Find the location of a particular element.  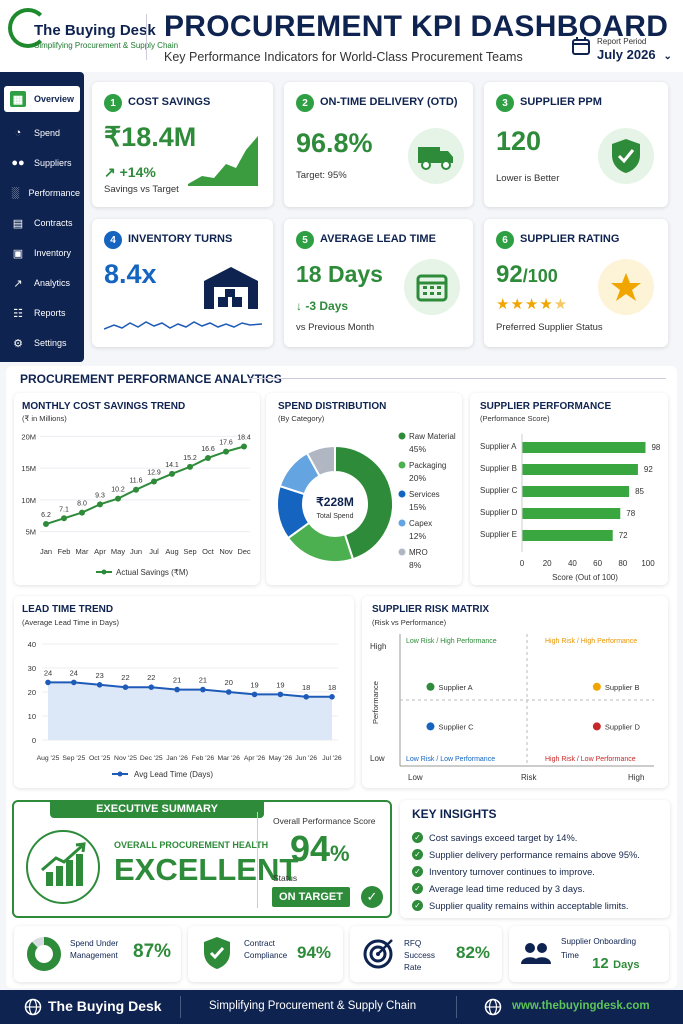

data-label: 98 is located at coordinates (655, 447).